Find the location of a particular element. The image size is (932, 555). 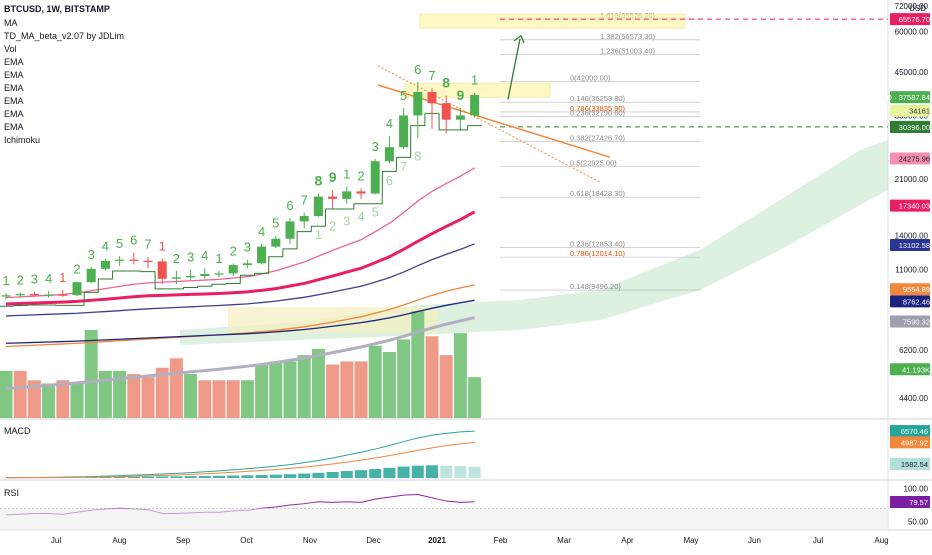

time-axis-tick: Aug is located at coordinates (119, 540).